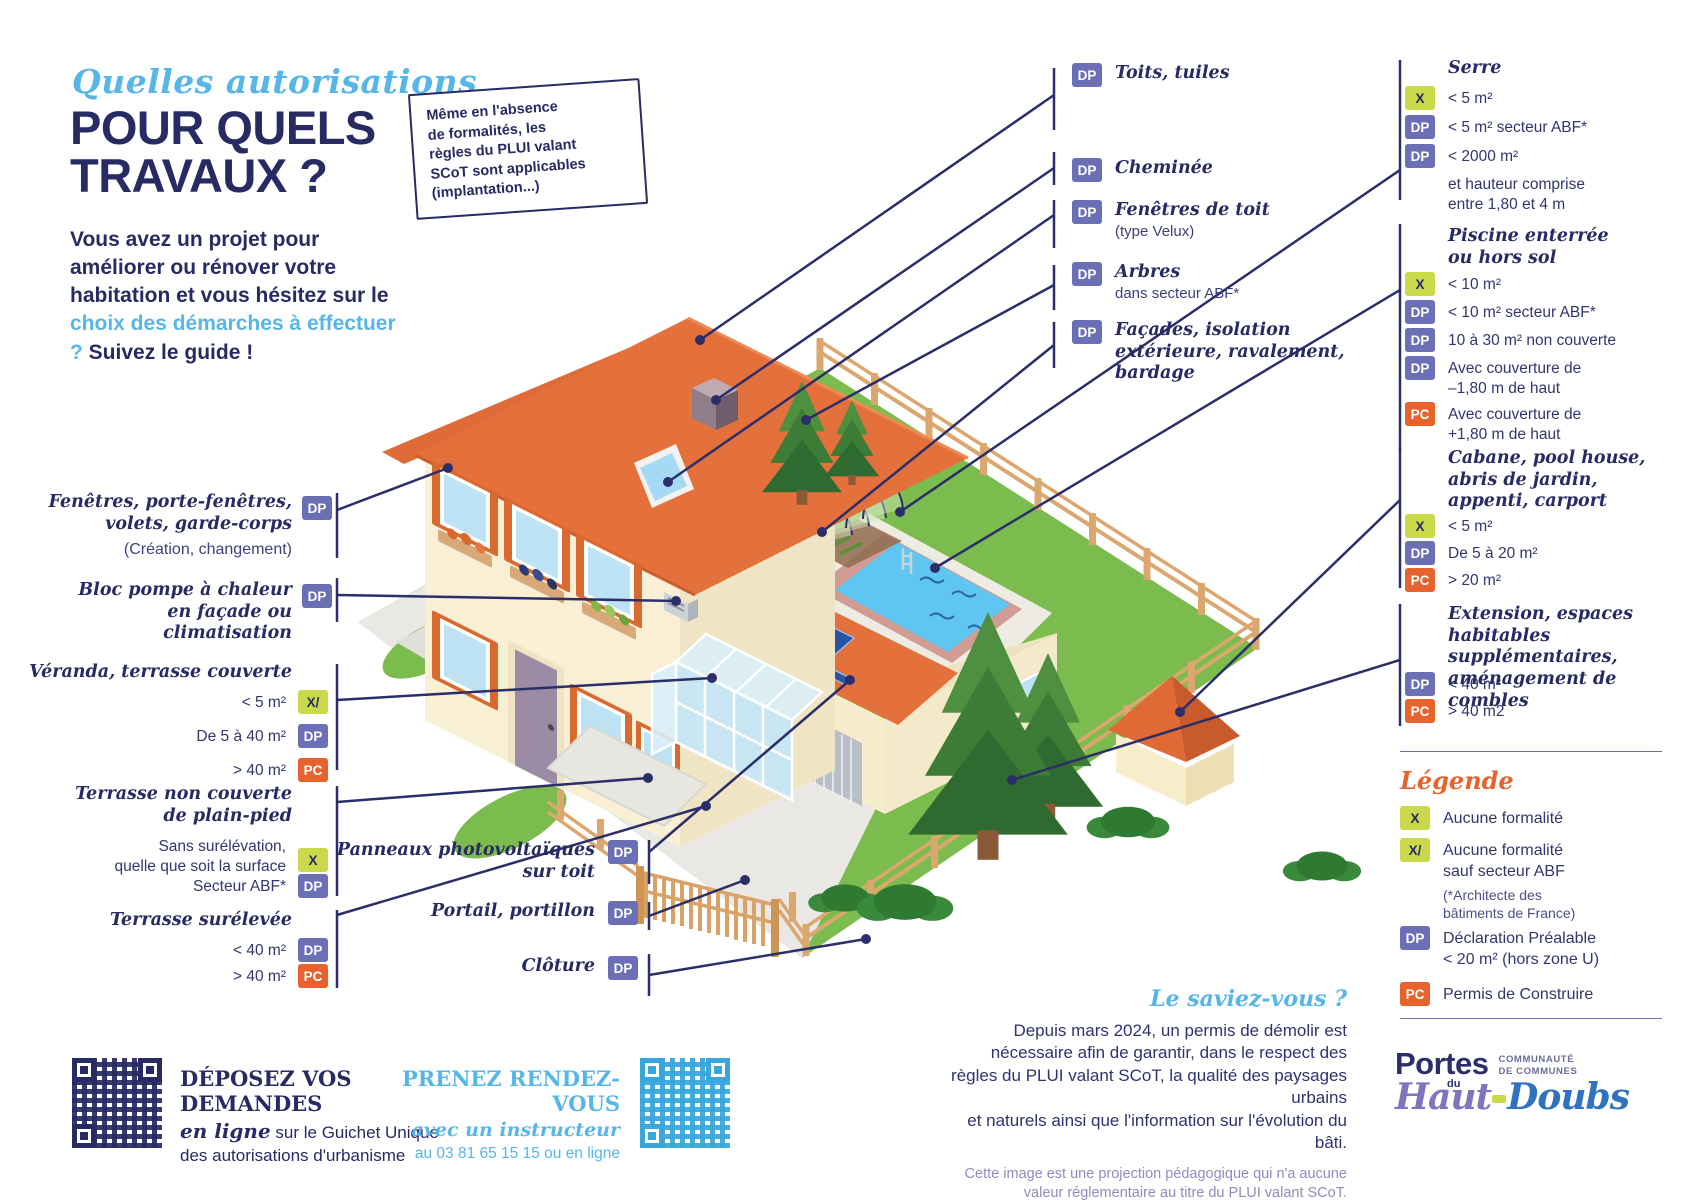  Describe the element at coordinates (558, 966) in the screenshot. I see `callout-title: Clôture` at that location.